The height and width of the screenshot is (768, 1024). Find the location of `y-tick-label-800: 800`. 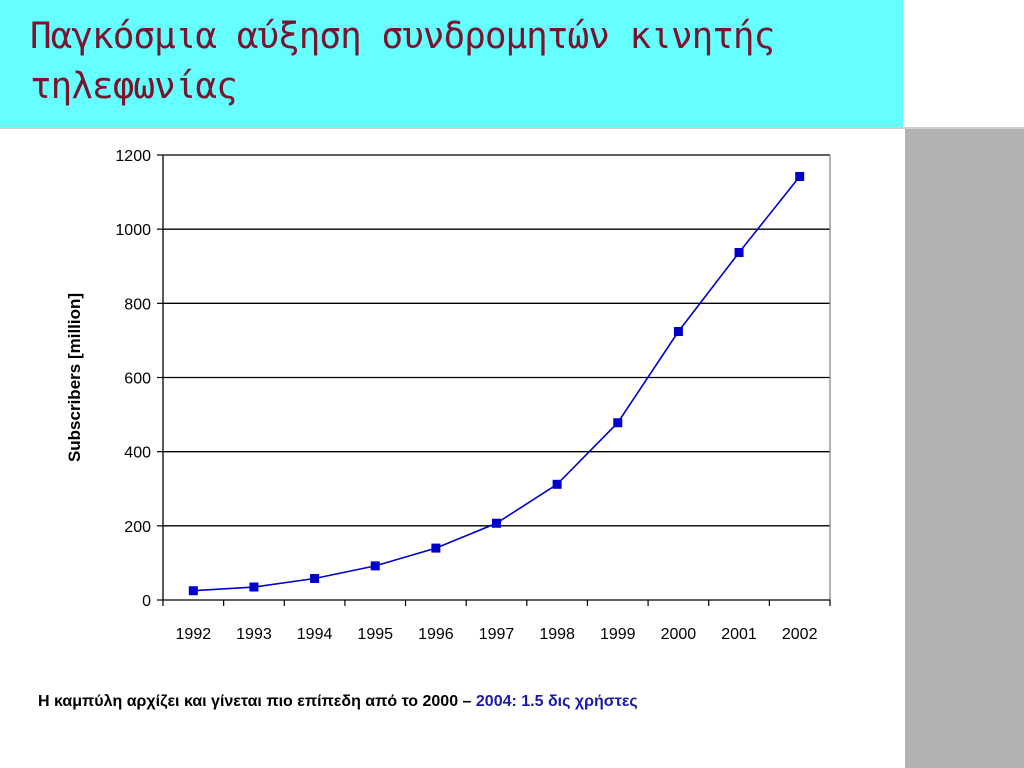

y-tick-label-800: 800 is located at coordinates (137, 304).